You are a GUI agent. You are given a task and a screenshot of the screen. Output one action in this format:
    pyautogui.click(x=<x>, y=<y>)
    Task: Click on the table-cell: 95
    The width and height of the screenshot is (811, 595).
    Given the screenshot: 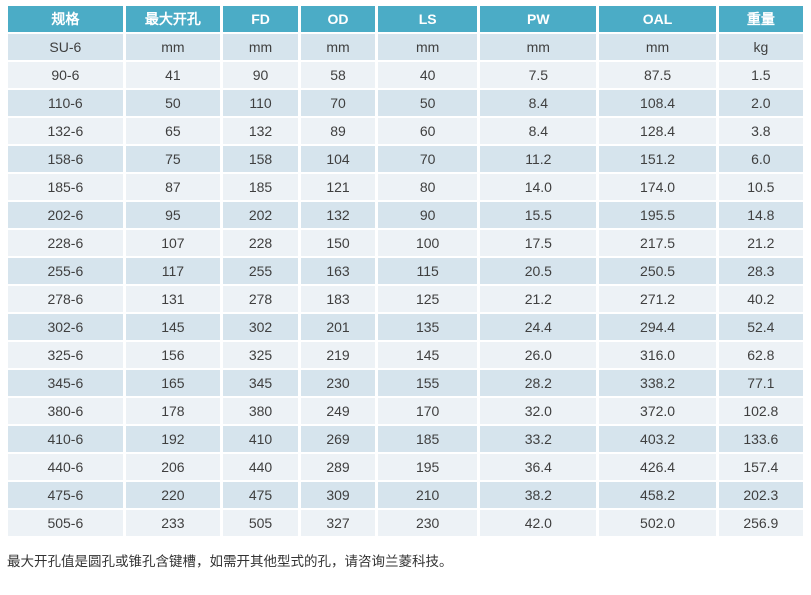 What is the action you would take?
    pyautogui.click(x=173, y=215)
    